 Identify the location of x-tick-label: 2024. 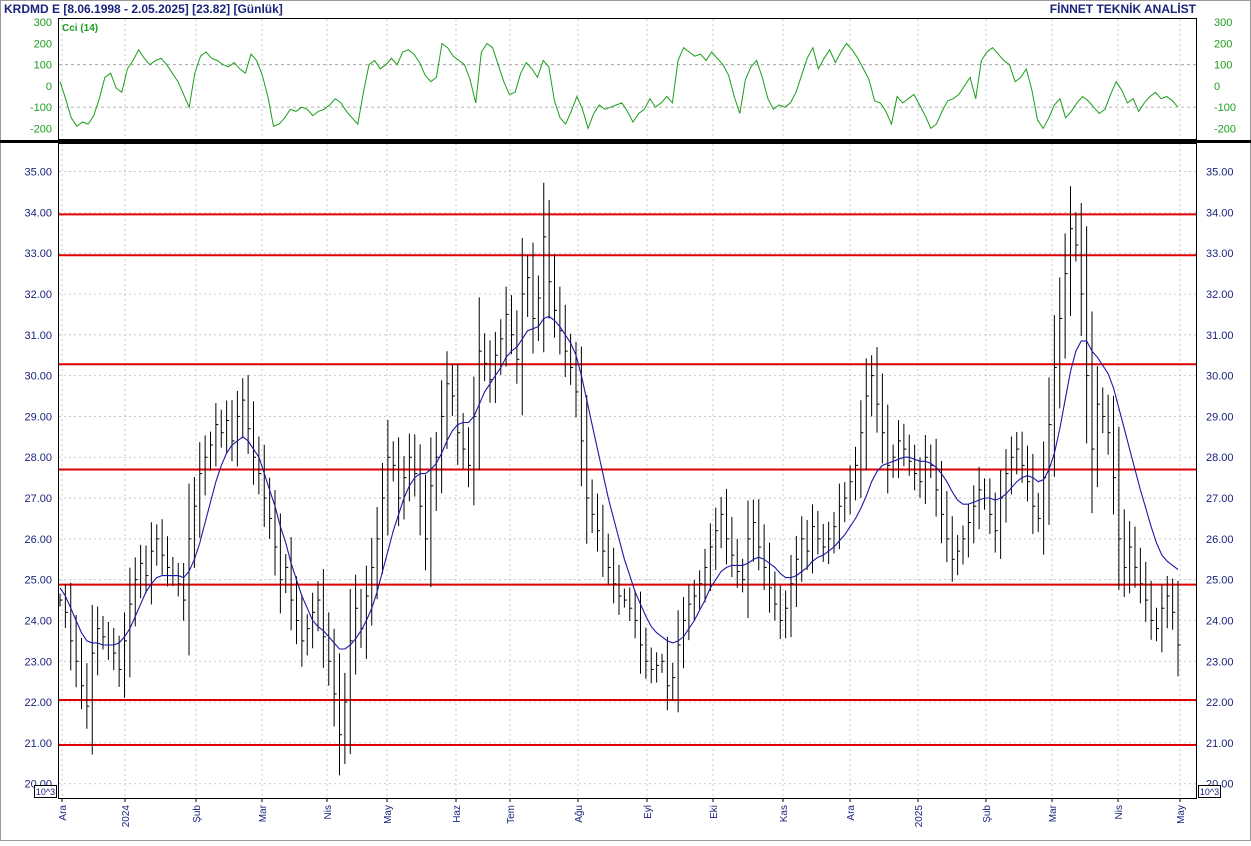
(126, 816).